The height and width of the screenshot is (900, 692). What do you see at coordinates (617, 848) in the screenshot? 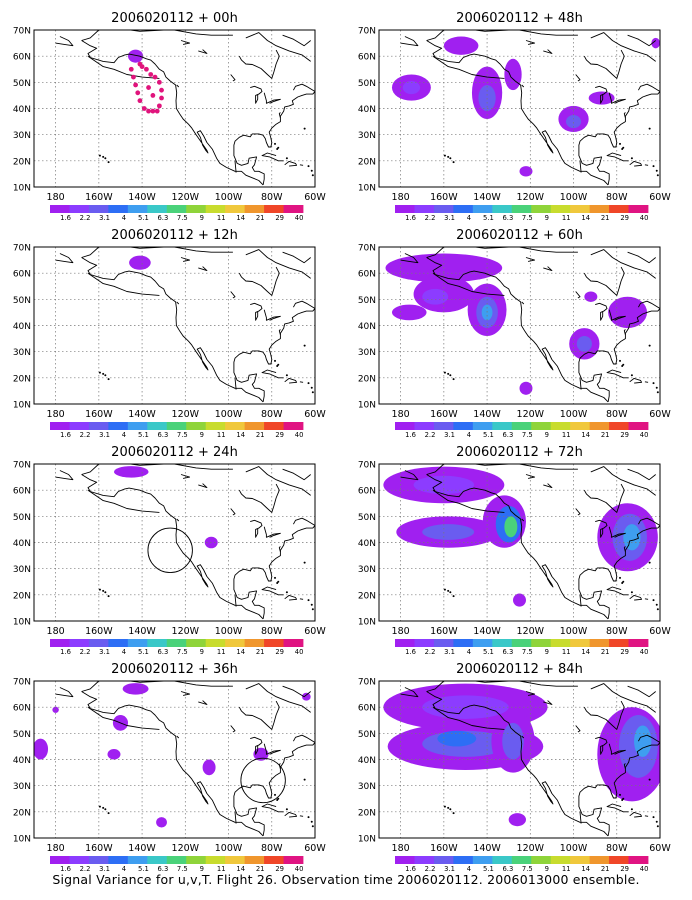
I see `lon-tick-label: 80W` at bounding box center [617, 848].